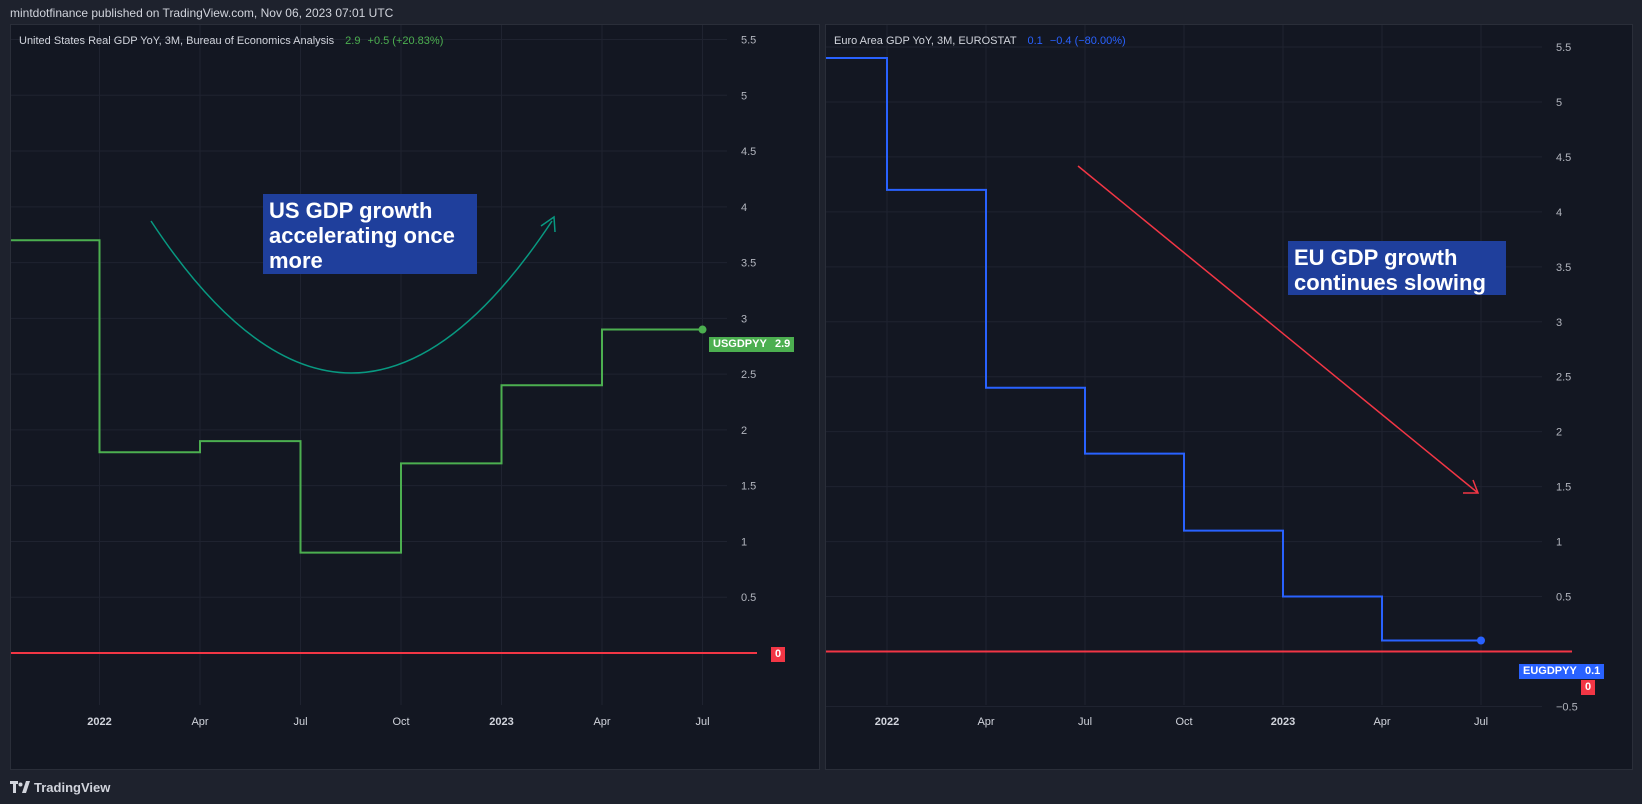 Image resolution: width=1642 pixels, height=804 pixels. Describe the element at coordinates (1471, 486) in the screenshot. I see `eu-straight-arrow-head` at that location.